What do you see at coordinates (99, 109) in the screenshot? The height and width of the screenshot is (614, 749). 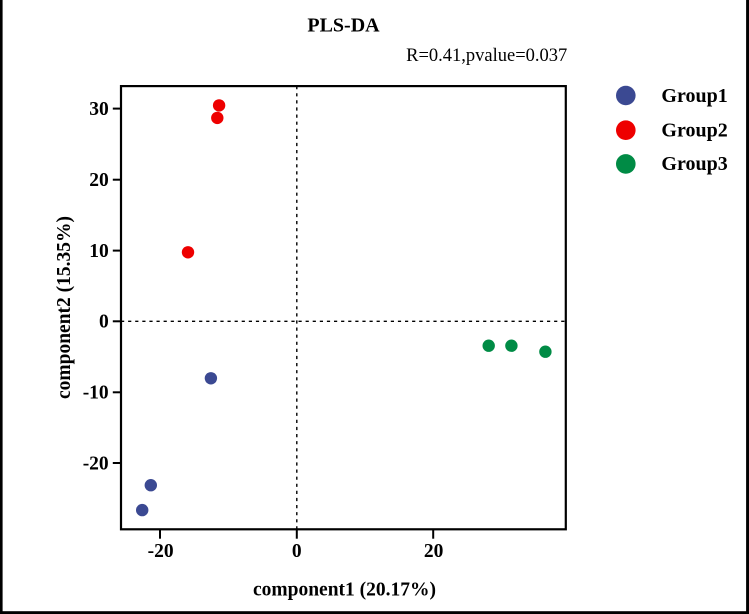 I see `svg-text: 30` at bounding box center [99, 109].